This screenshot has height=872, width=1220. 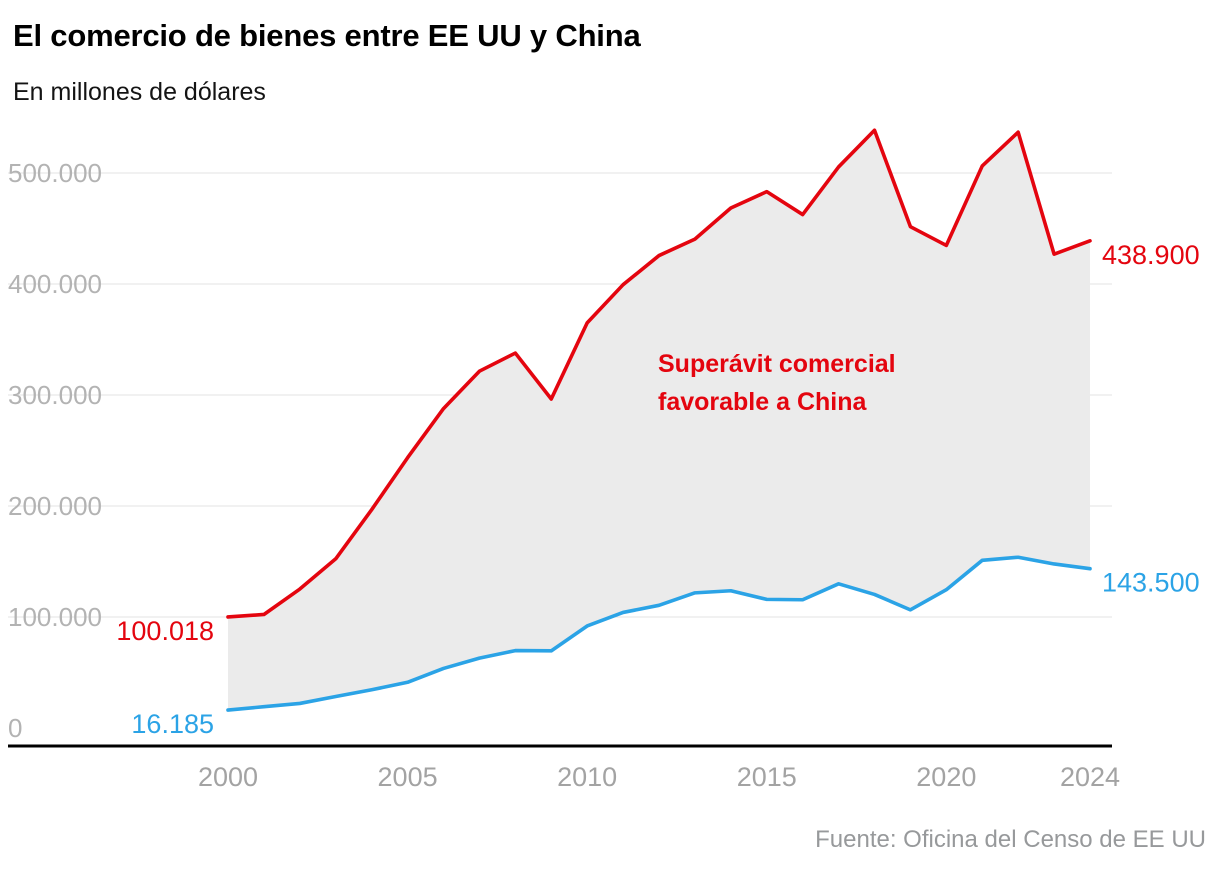 I want to click on y-tick-label: 500.000, so click(x=55, y=173).